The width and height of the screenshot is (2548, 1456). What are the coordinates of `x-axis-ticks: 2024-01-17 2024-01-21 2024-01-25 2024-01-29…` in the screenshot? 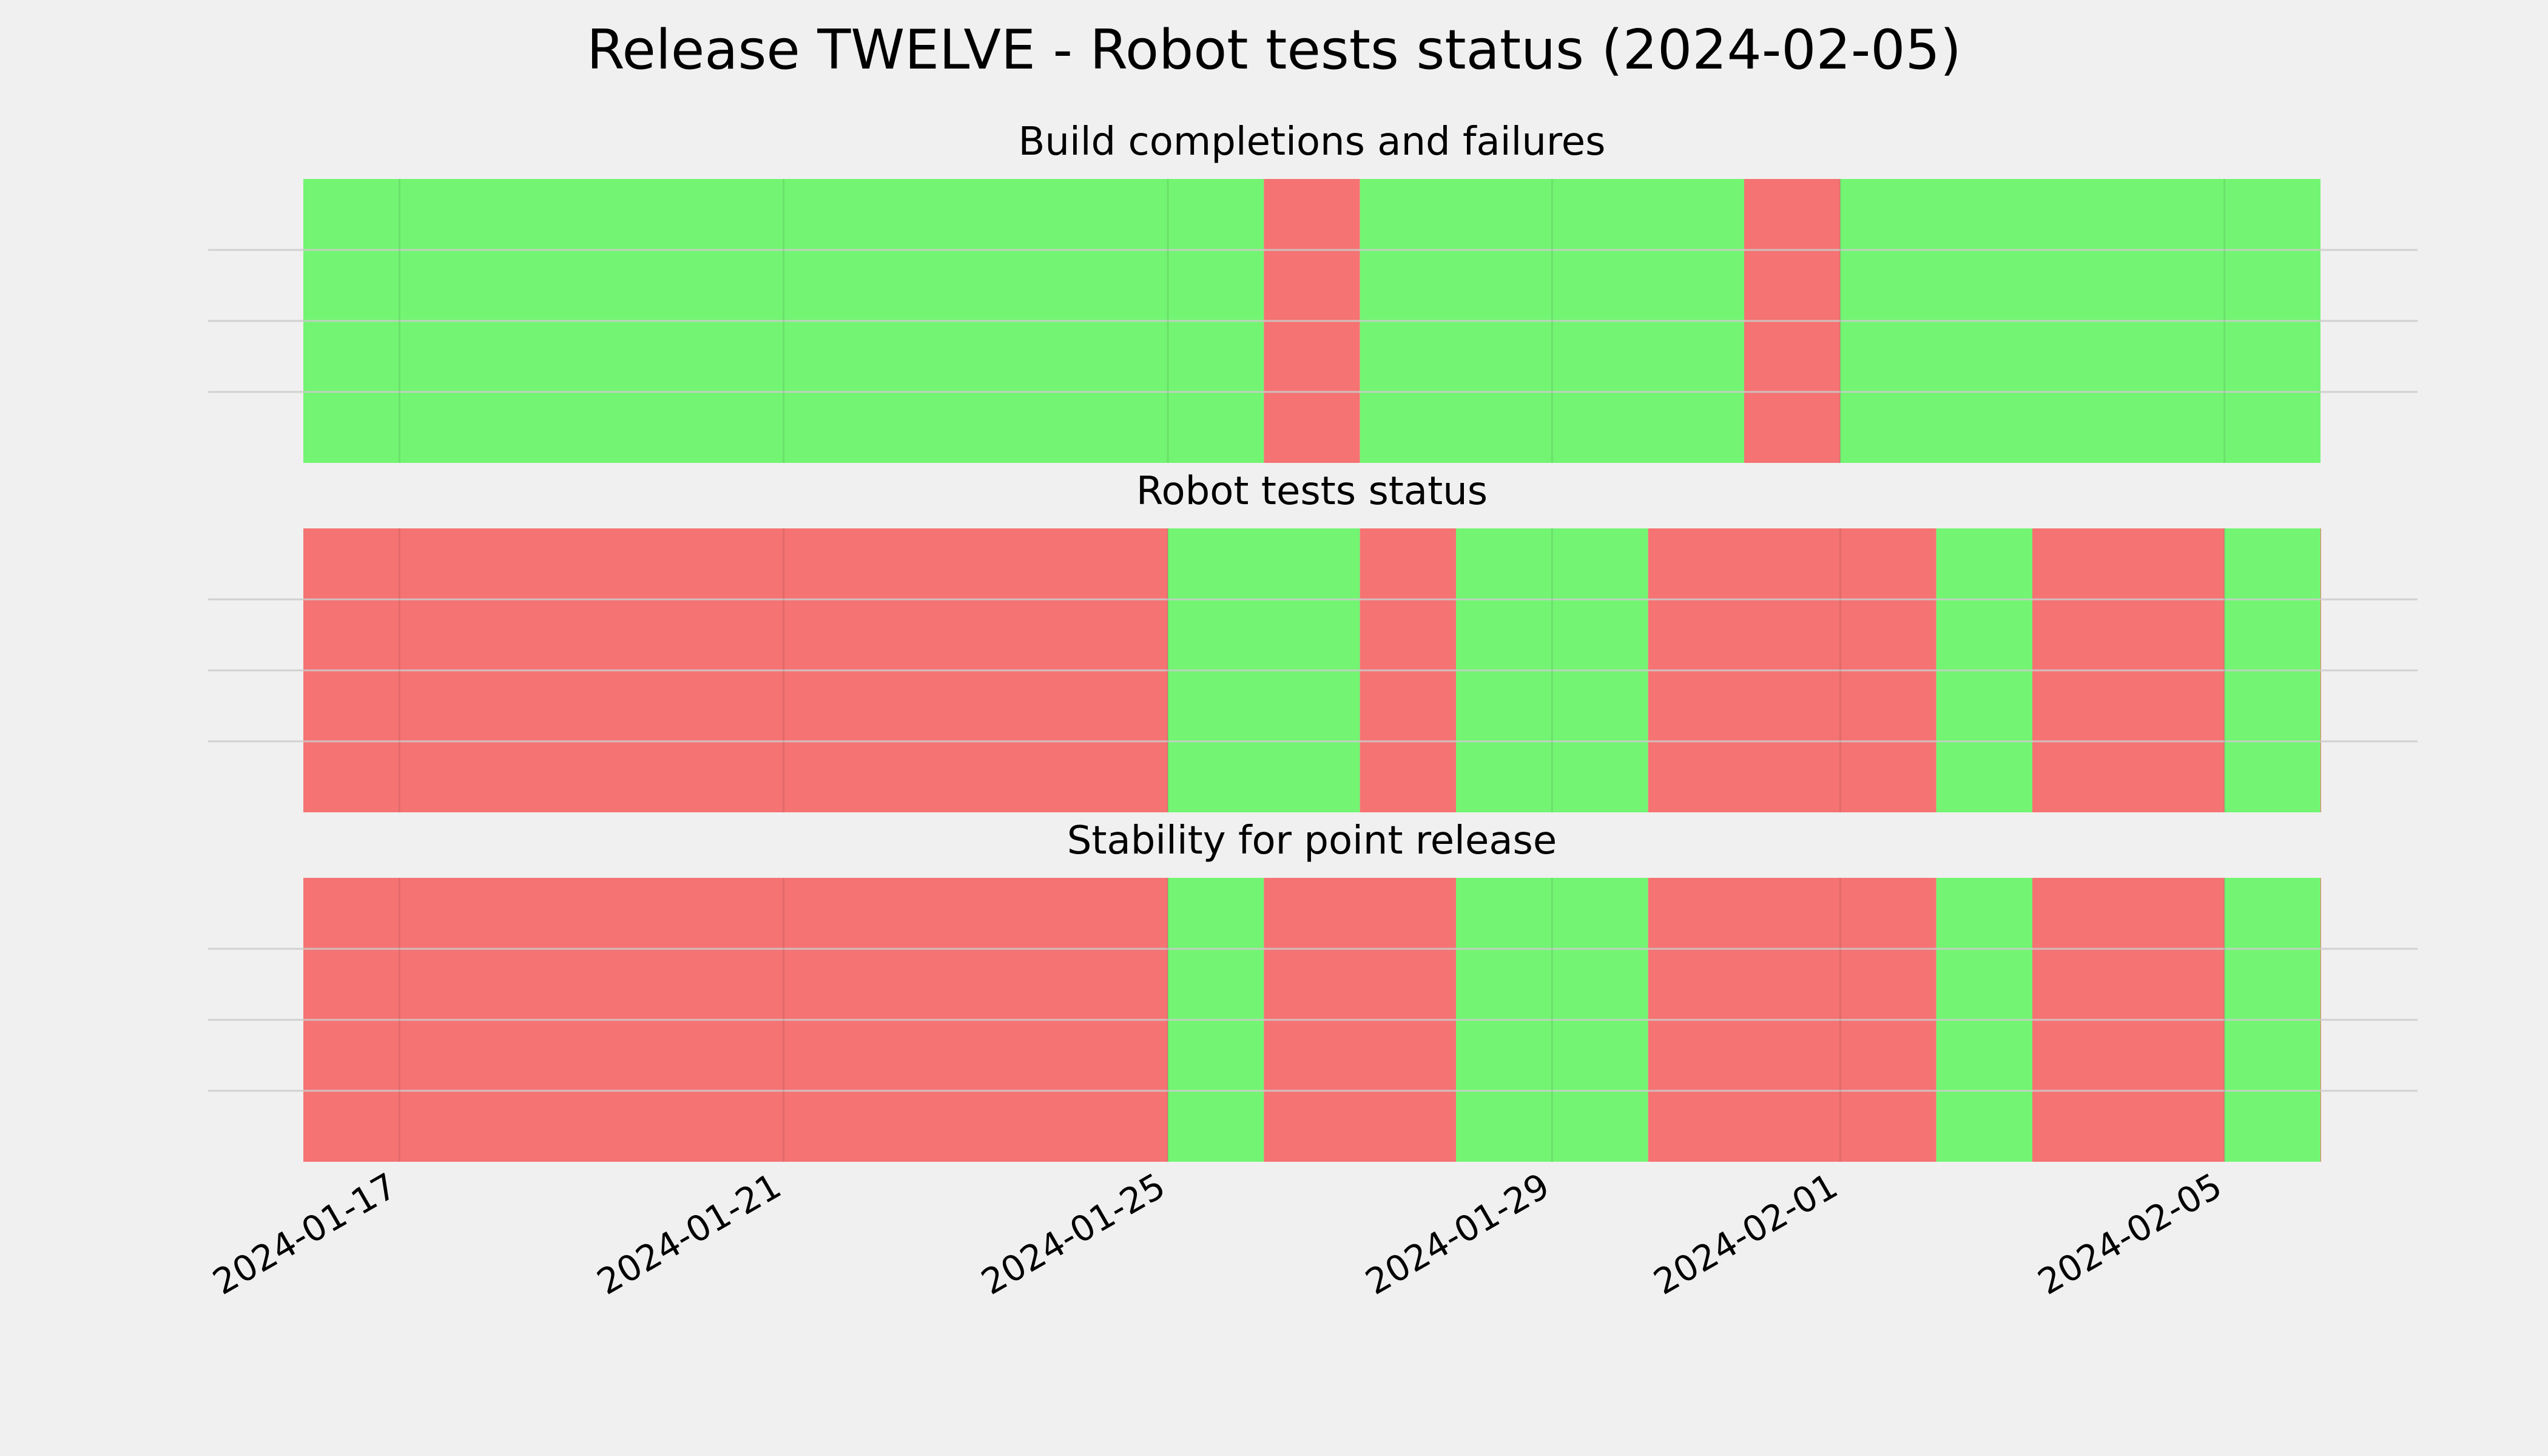 It's located at (1217, 1234).